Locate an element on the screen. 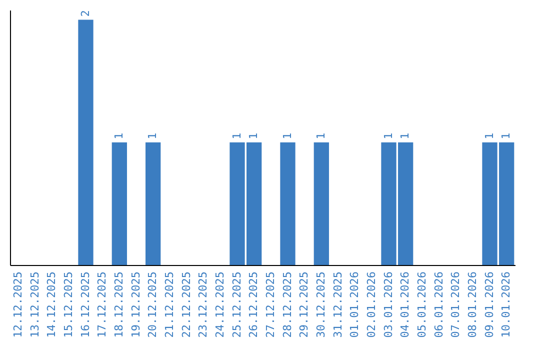 This screenshot has height=340, width=540. x-tick-label: 31.12.2025 is located at coordinates (337, 305).